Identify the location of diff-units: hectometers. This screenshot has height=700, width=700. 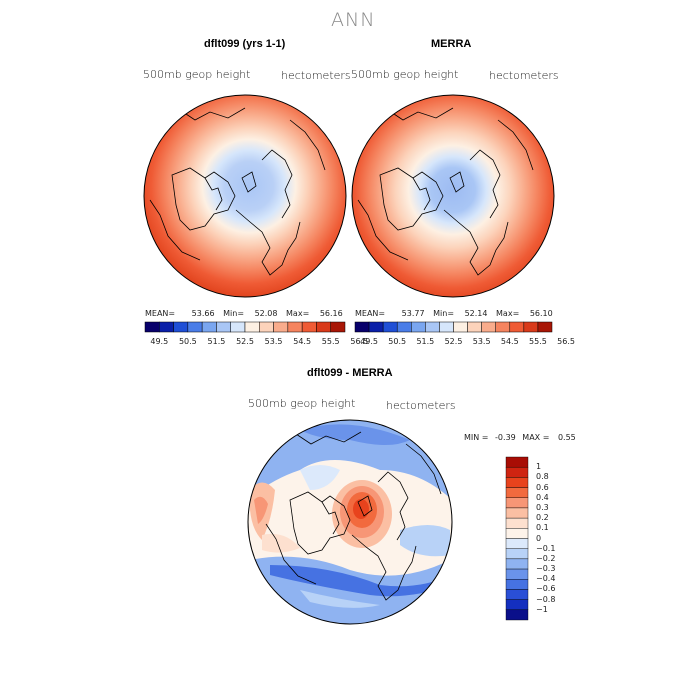
(421, 405).